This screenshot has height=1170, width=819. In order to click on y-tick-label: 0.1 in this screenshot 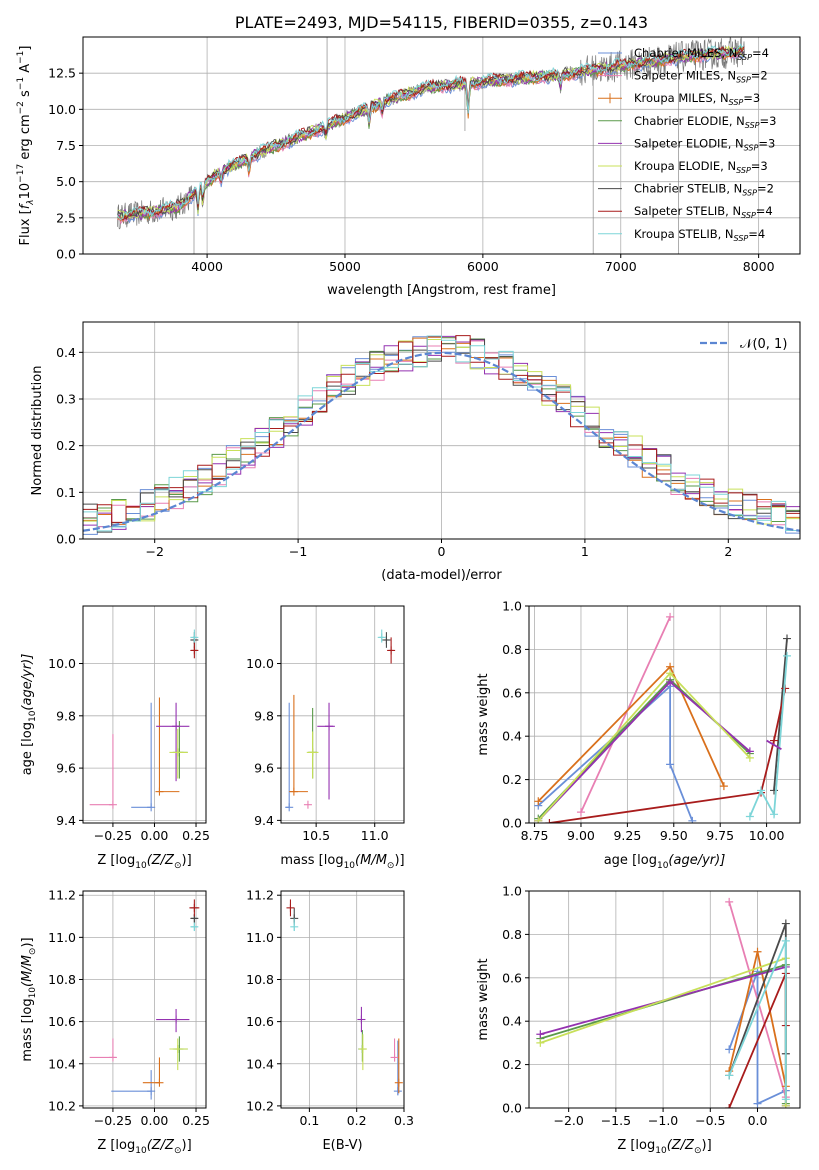, I will do `click(66, 492)`.